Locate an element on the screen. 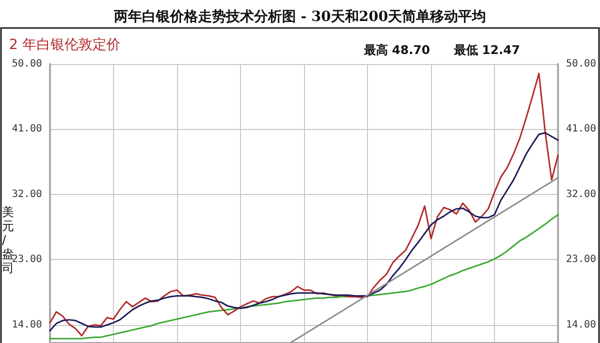 The width and height of the screenshot is (600, 343). y-tick-label: 23.00 is located at coordinates (27, 260).